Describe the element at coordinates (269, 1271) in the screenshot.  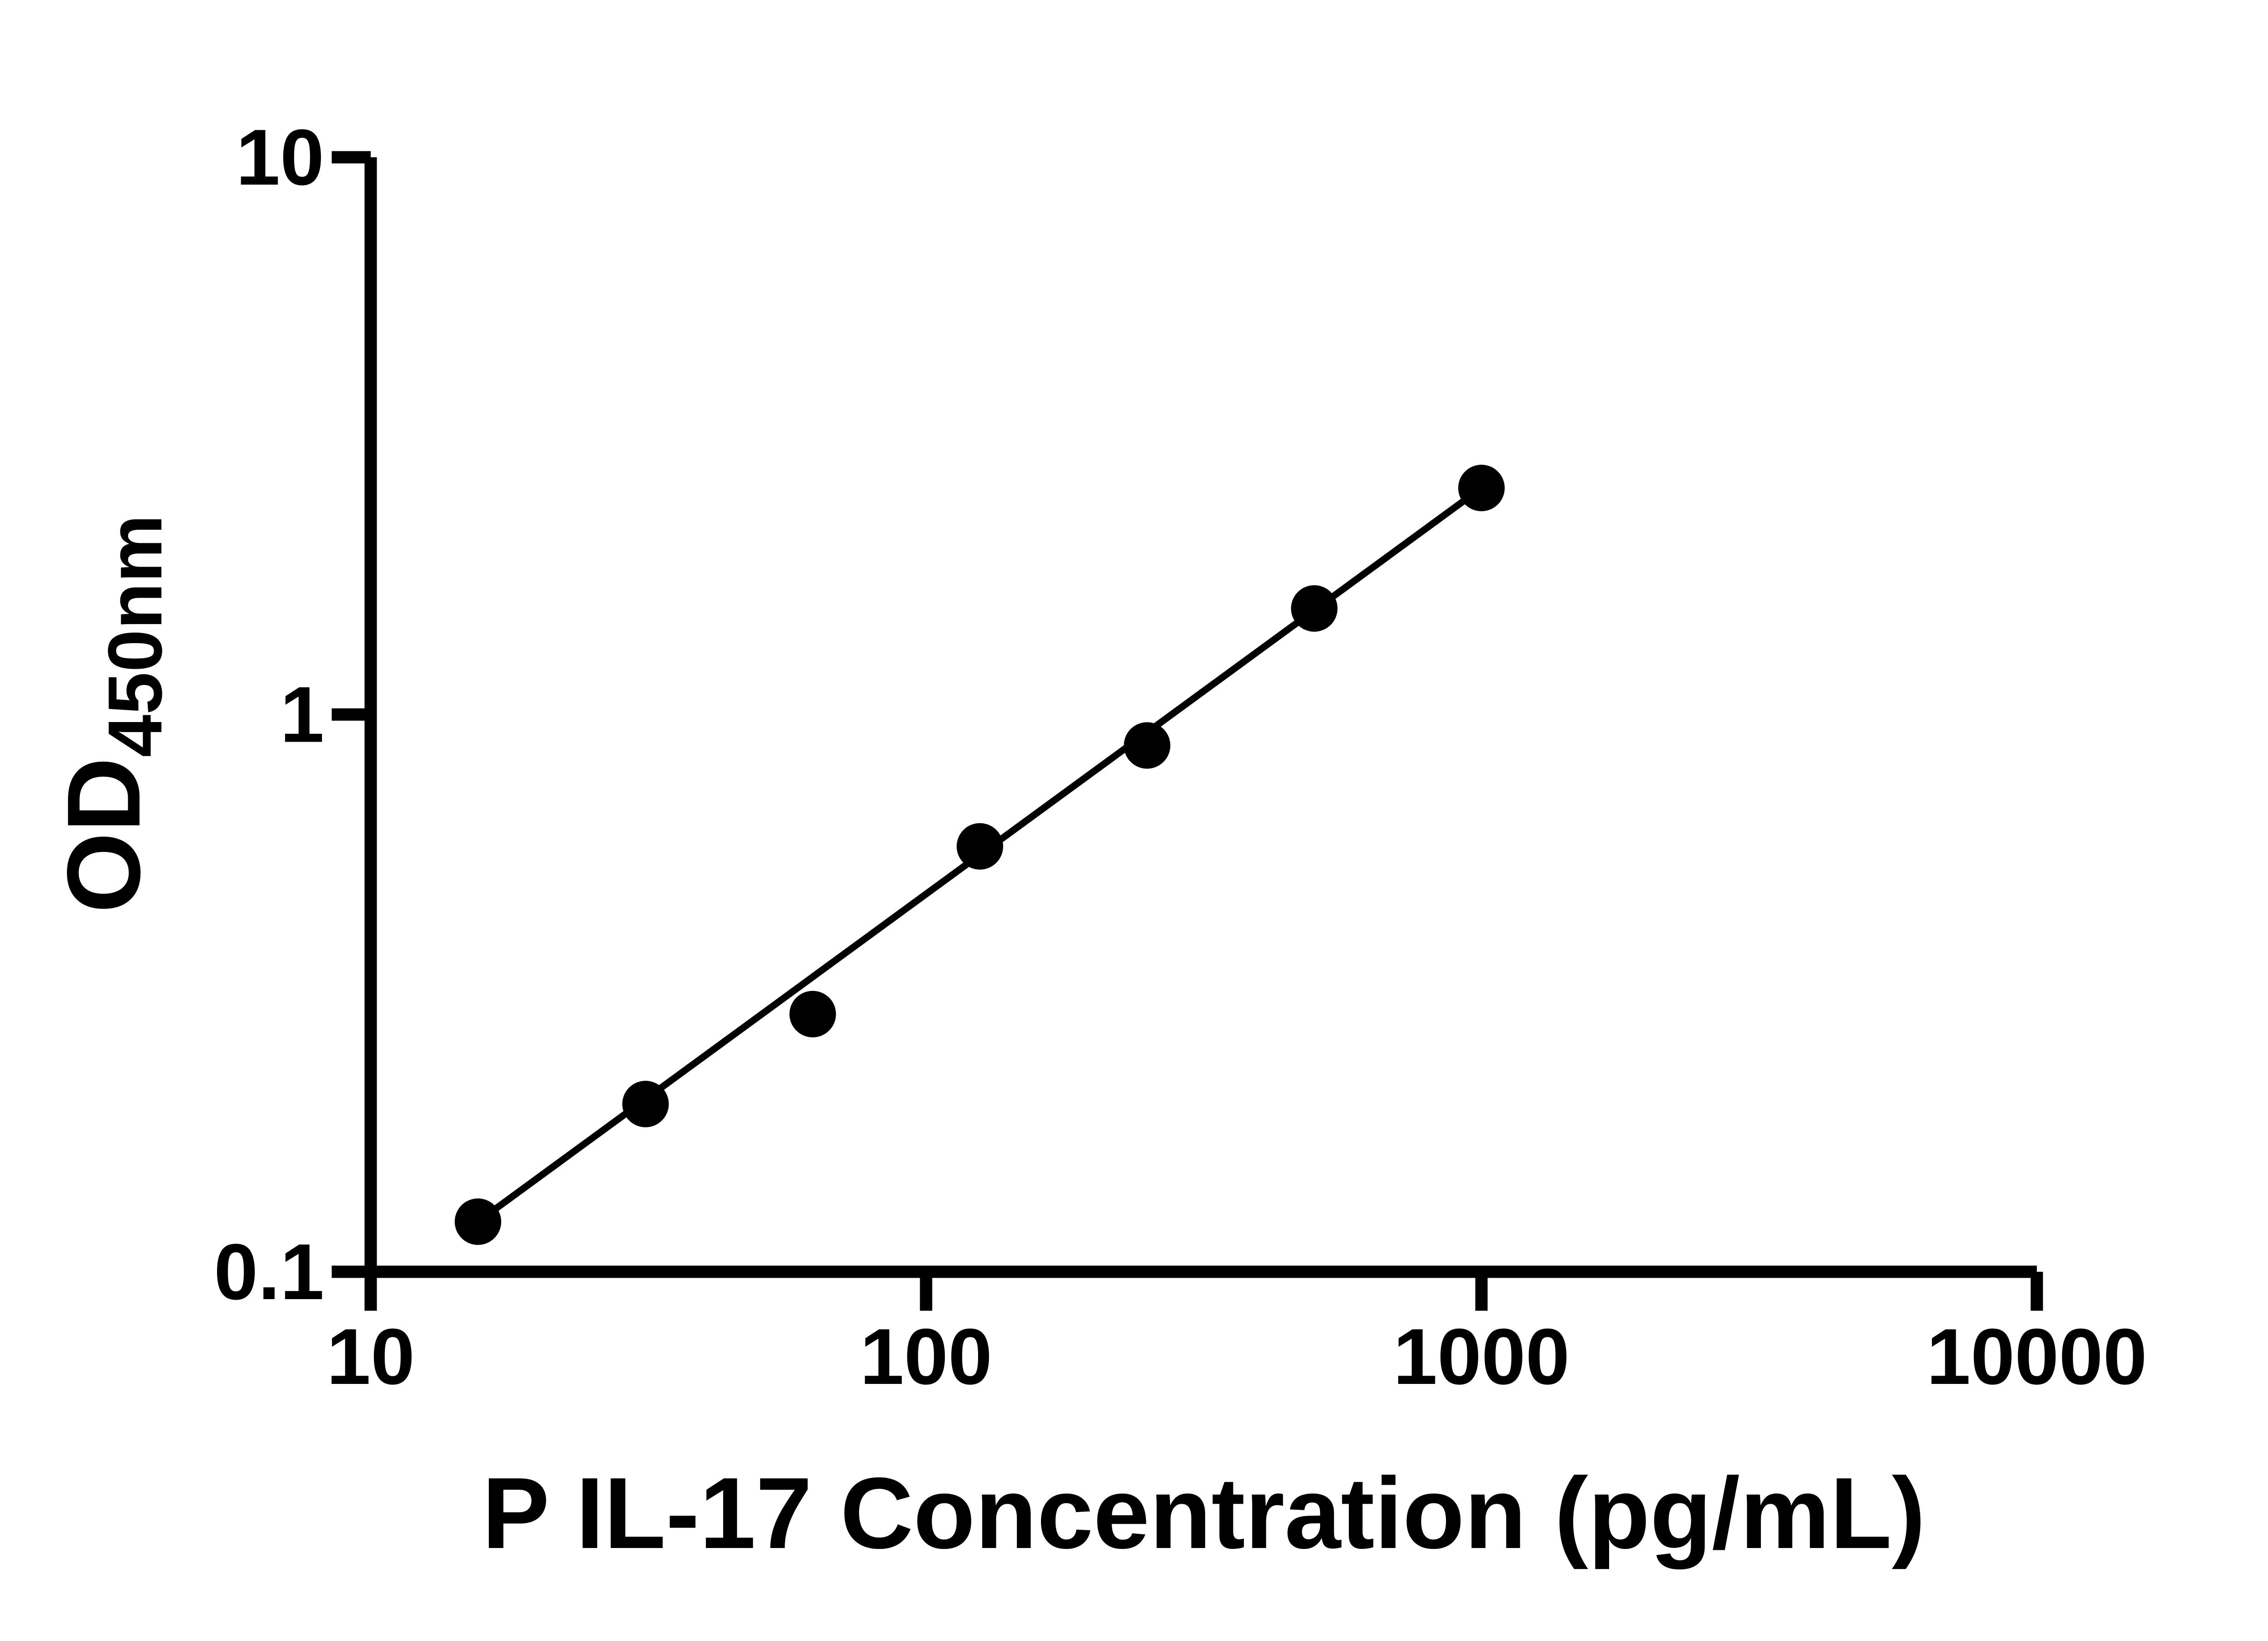
I see `y-axis-tick-label: 0.1` at that location.